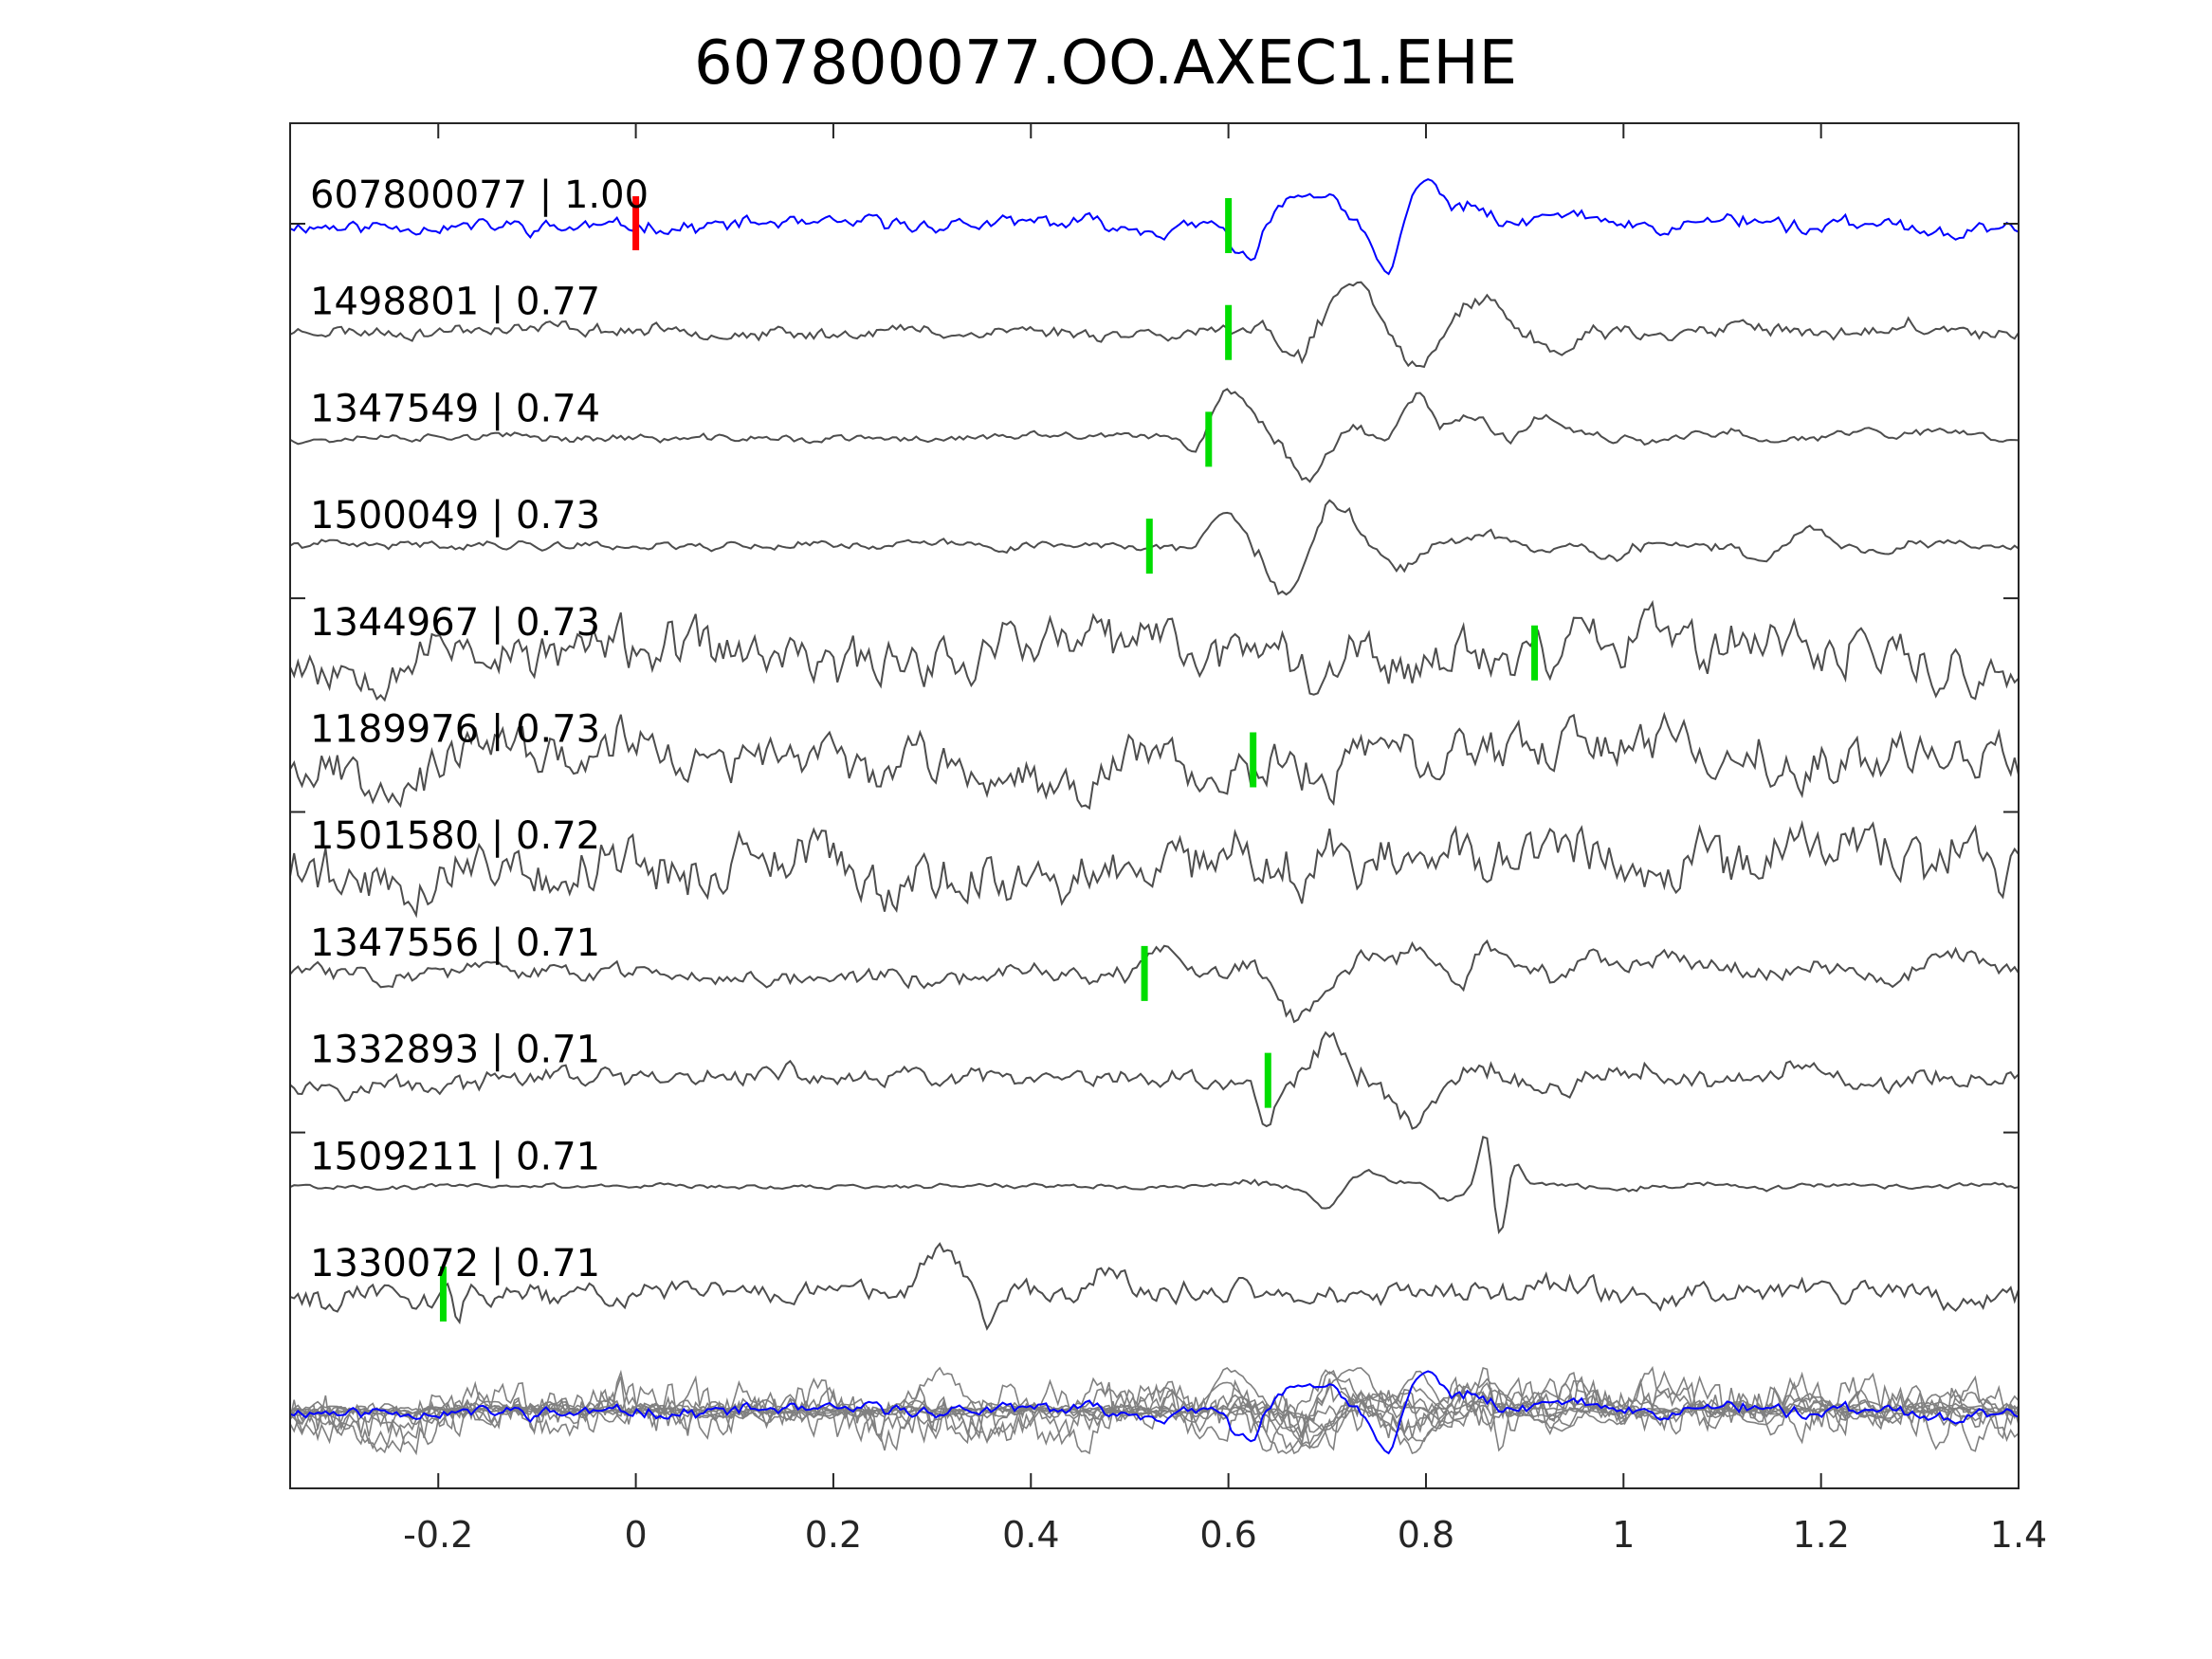  What do you see at coordinates (455, 302) in the screenshot?
I see `trace-label-1498801: 1498801 | 0.77` at bounding box center [455, 302].